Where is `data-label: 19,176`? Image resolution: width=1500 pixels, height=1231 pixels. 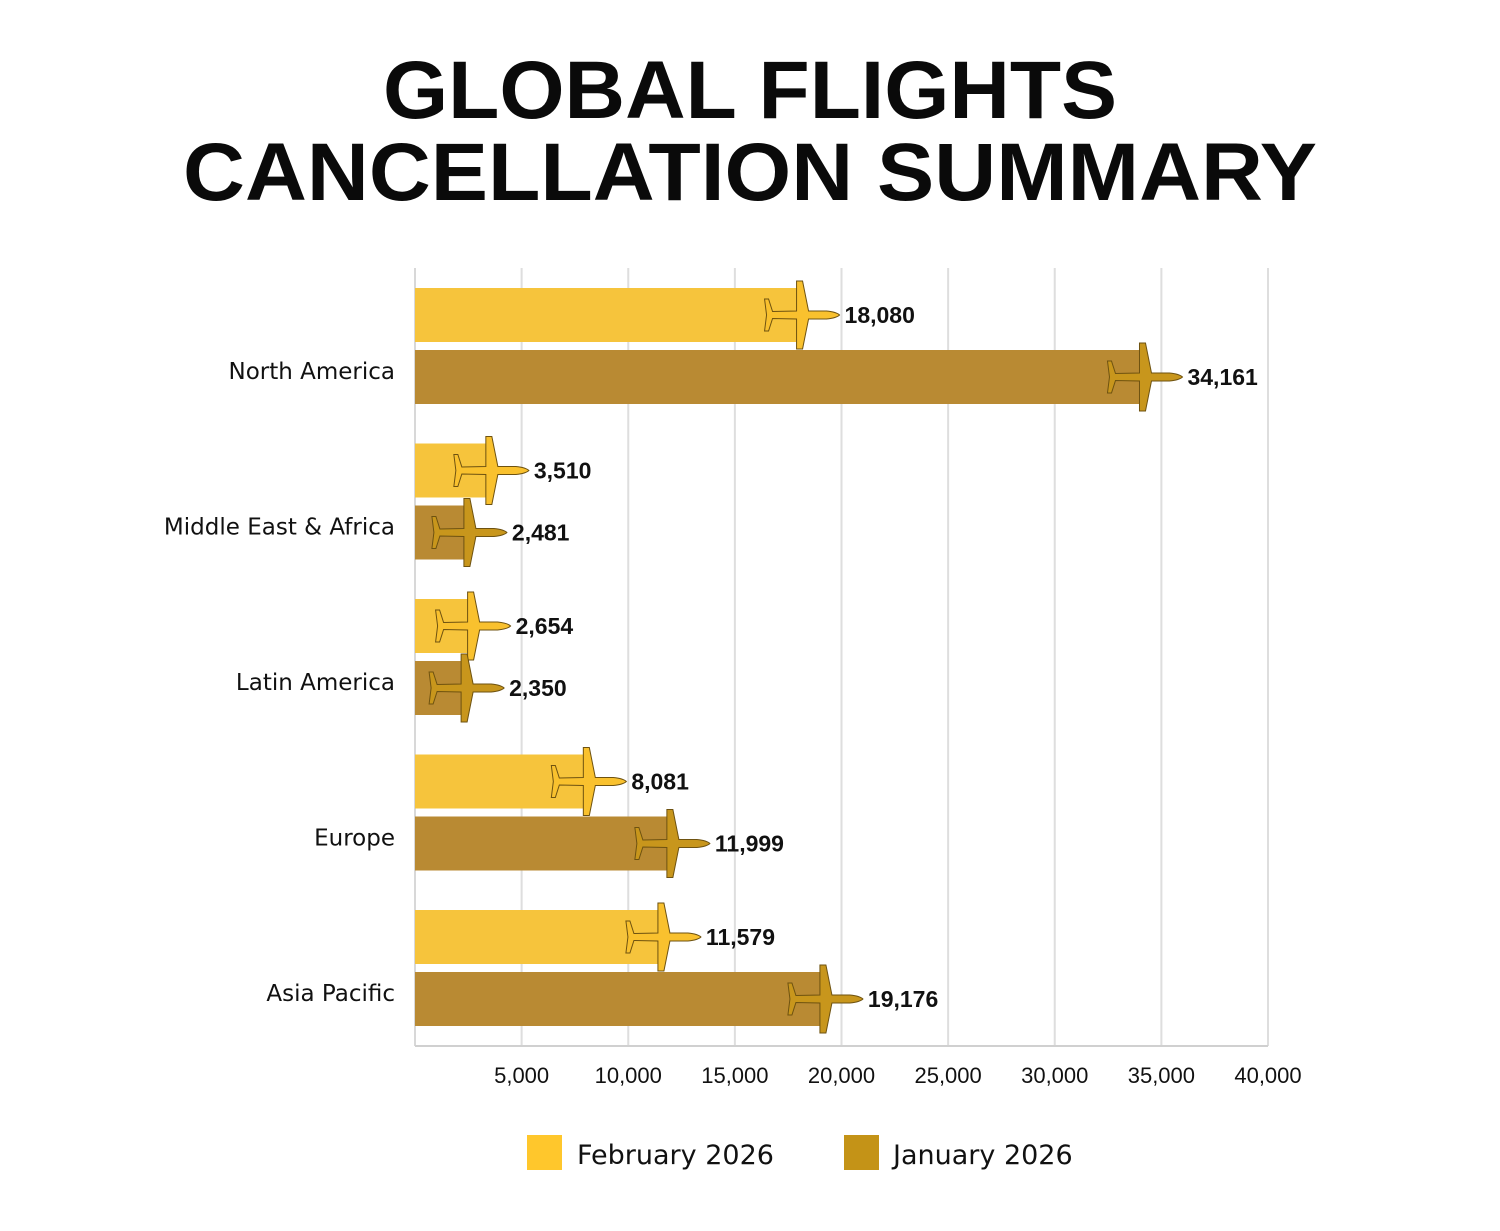 data-label: 19,176 is located at coordinates (903, 999).